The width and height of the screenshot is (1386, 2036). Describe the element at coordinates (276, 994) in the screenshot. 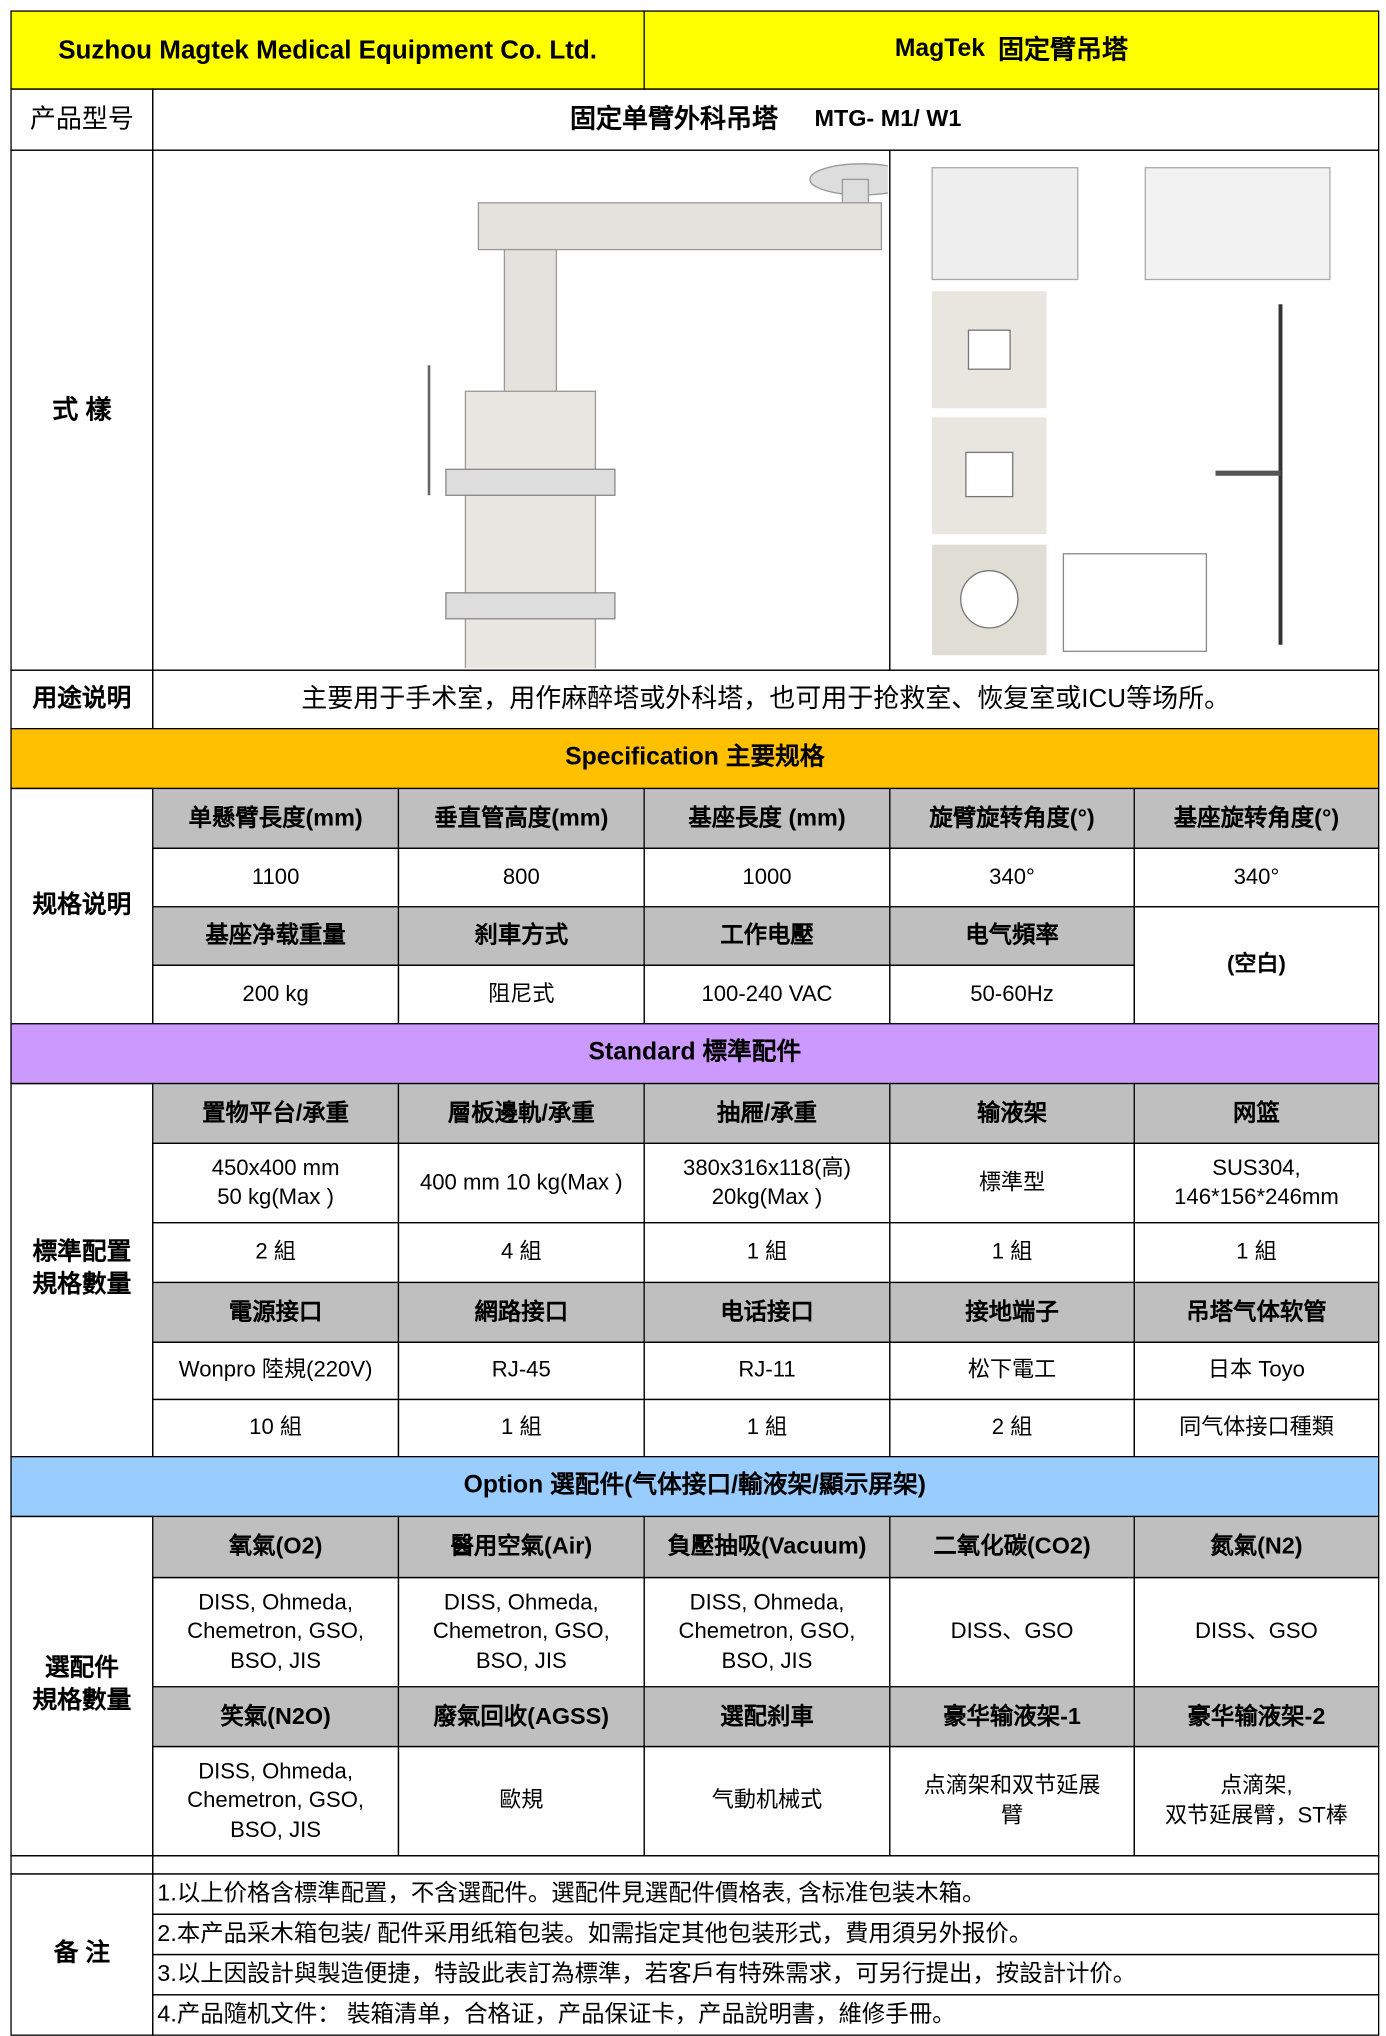

I see `value: 200 kg` at that location.